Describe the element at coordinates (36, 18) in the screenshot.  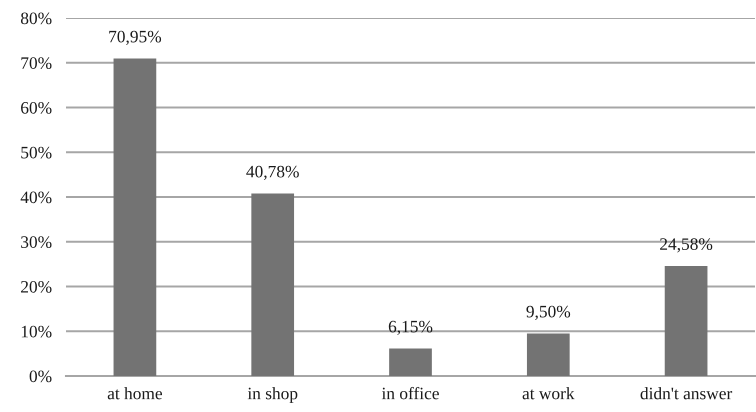
I see `y-tick-label: 80%` at that location.